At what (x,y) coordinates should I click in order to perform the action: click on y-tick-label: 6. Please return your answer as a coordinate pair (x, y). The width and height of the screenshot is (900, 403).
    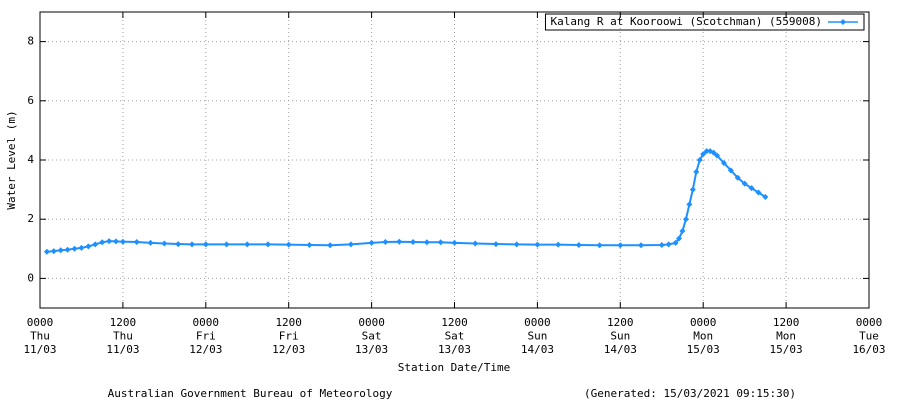
    Looking at the image, I should click on (30, 100).